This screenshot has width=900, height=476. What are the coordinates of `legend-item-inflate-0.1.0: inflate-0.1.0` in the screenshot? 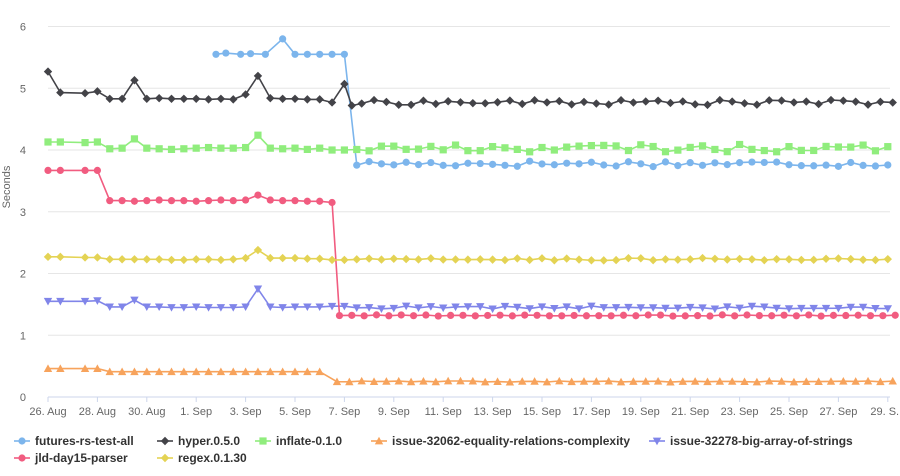 It's located at (298, 441).